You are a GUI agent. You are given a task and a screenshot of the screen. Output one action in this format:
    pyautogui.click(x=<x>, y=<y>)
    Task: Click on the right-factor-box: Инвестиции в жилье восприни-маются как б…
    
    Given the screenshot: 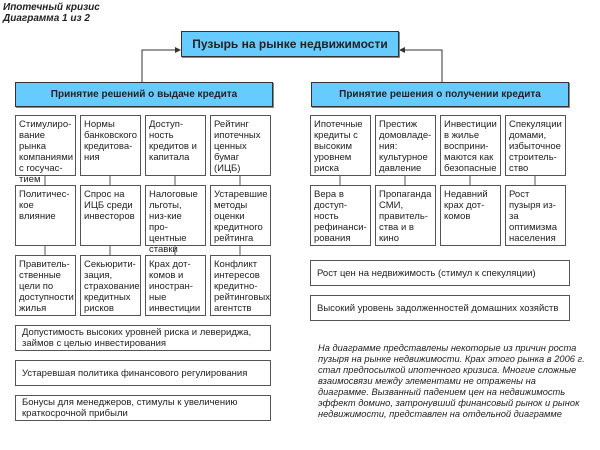 What is the action you would take?
    pyautogui.click(x=470, y=145)
    